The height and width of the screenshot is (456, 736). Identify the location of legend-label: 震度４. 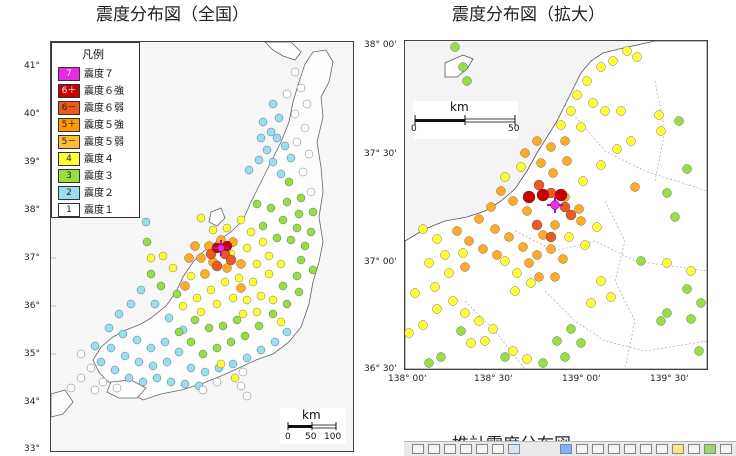
(99, 159).